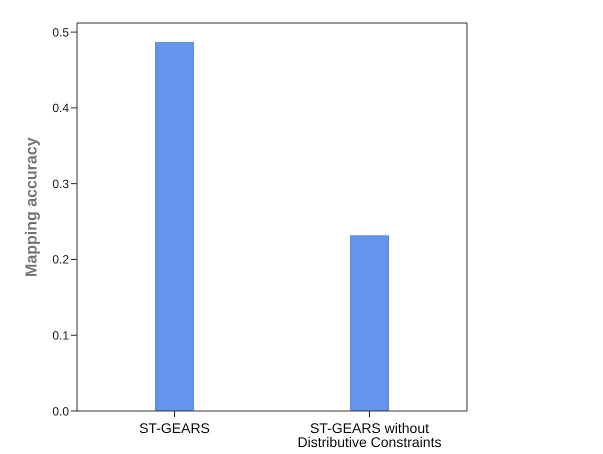 The width and height of the screenshot is (603, 454). I want to click on y-tick-label: 0.4, so click(61, 108).